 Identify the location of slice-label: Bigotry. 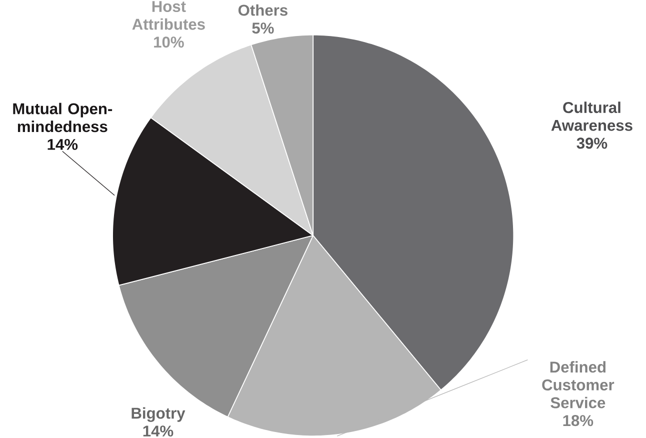
(159, 414).